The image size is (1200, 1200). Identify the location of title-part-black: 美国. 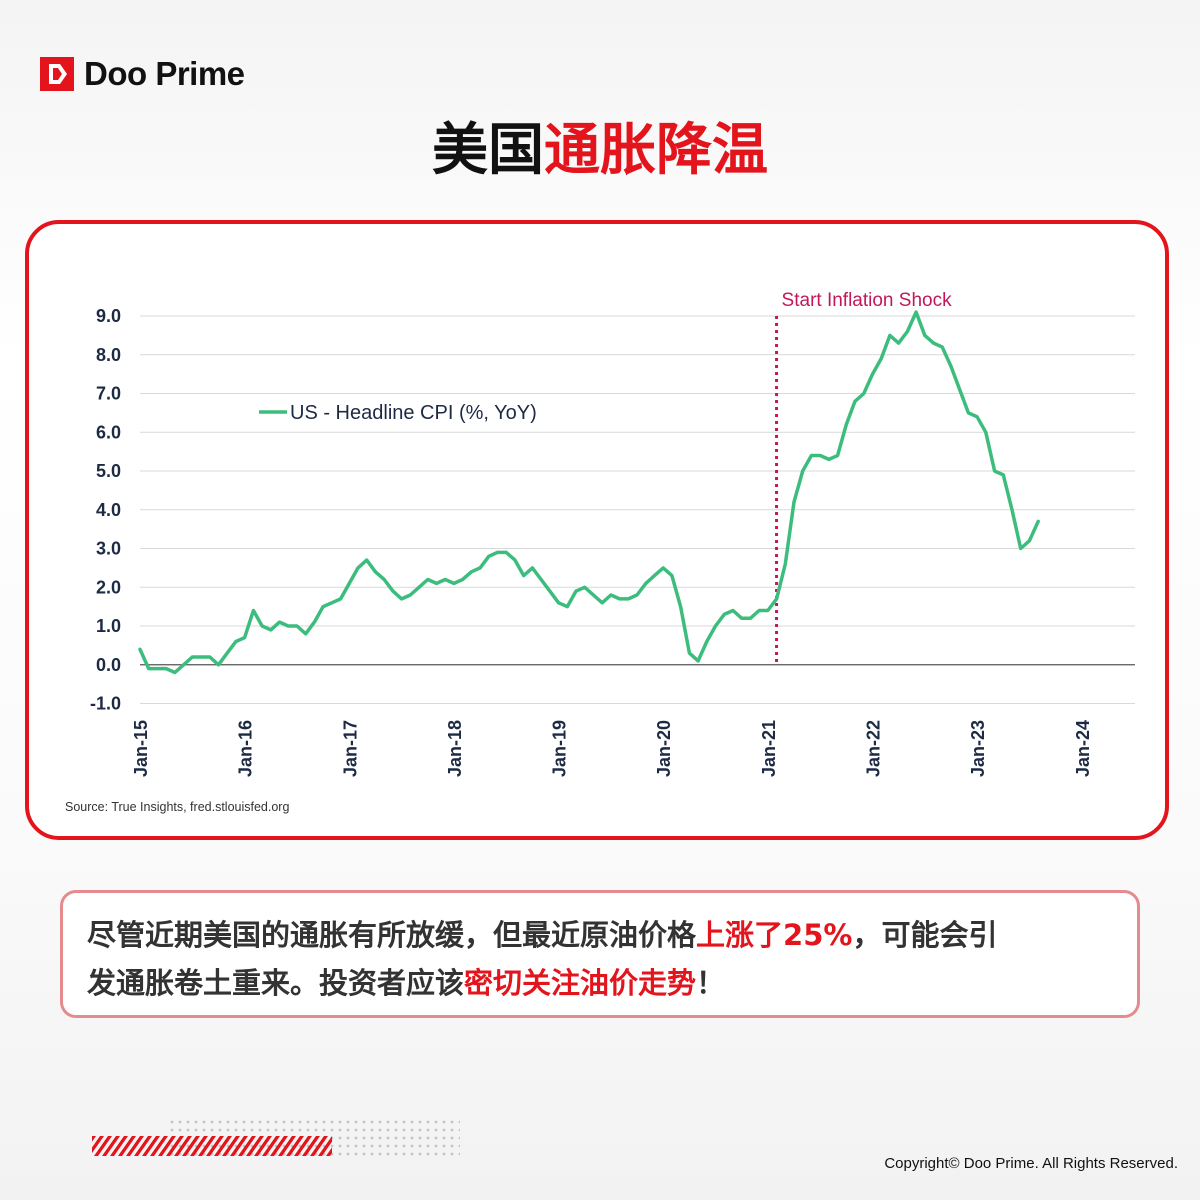
(488, 150).